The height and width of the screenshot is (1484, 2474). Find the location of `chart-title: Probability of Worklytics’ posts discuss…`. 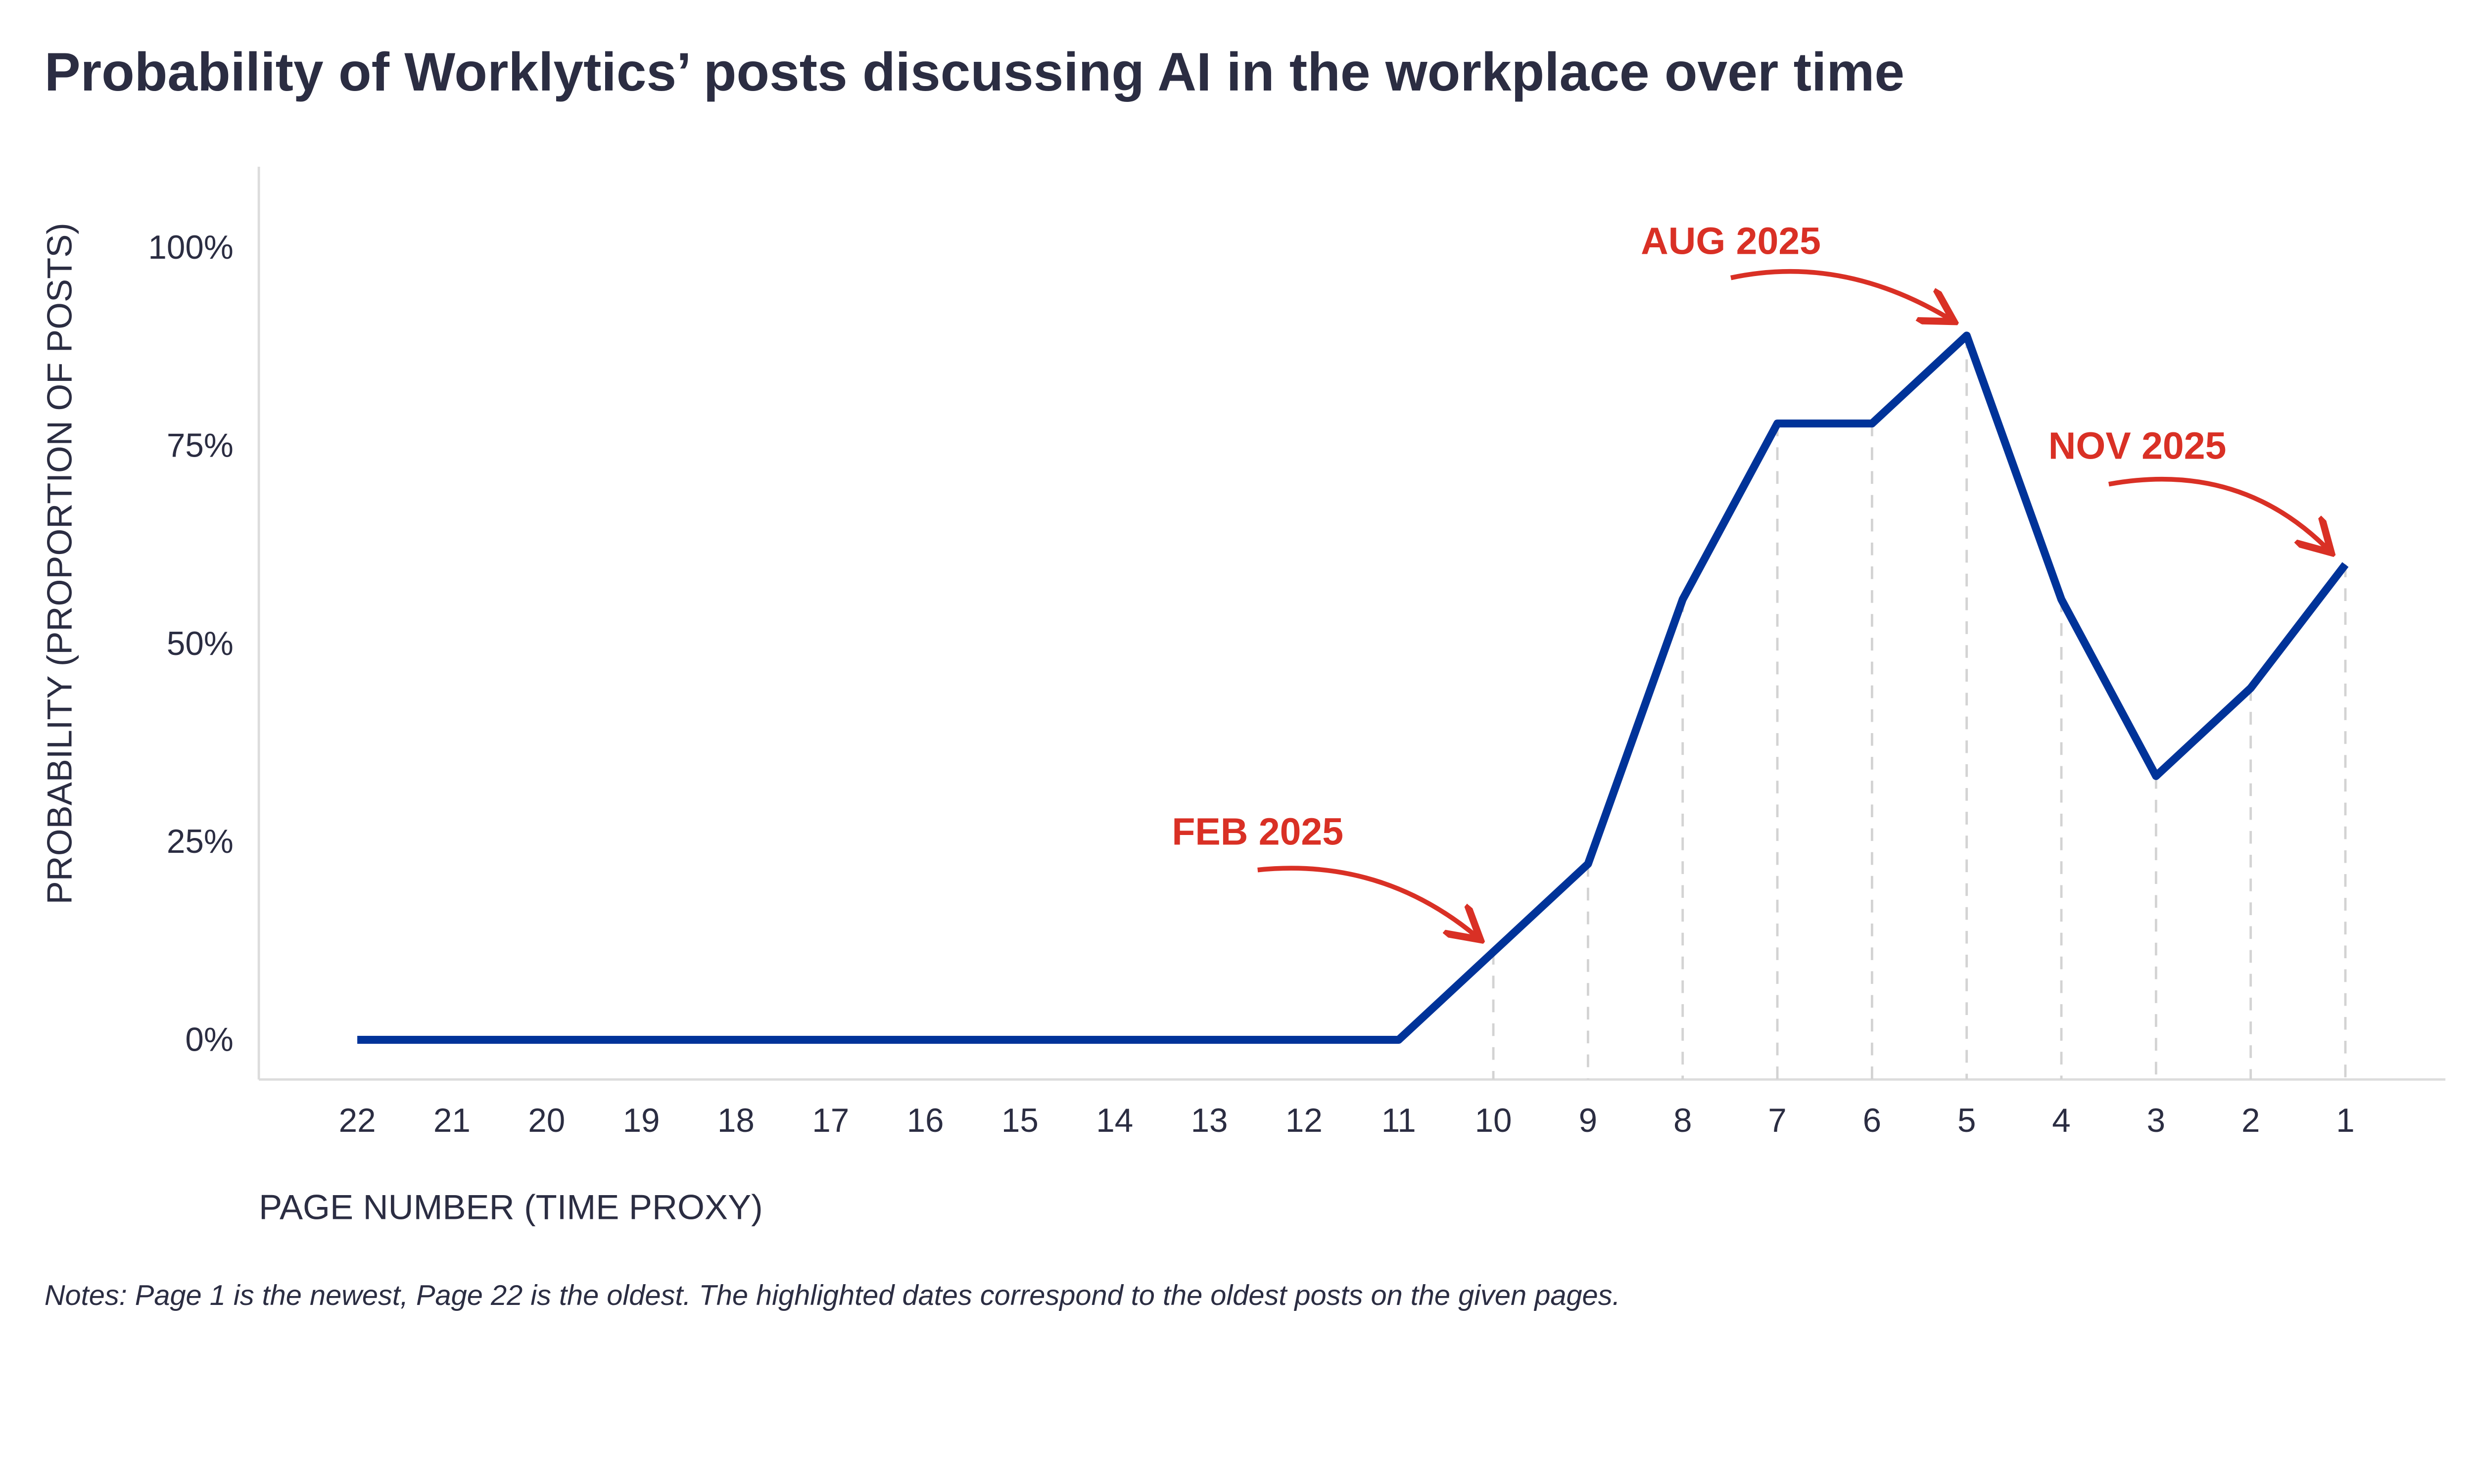

chart-title: Probability of Worklytics’ posts discuss… is located at coordinates (975, 72).